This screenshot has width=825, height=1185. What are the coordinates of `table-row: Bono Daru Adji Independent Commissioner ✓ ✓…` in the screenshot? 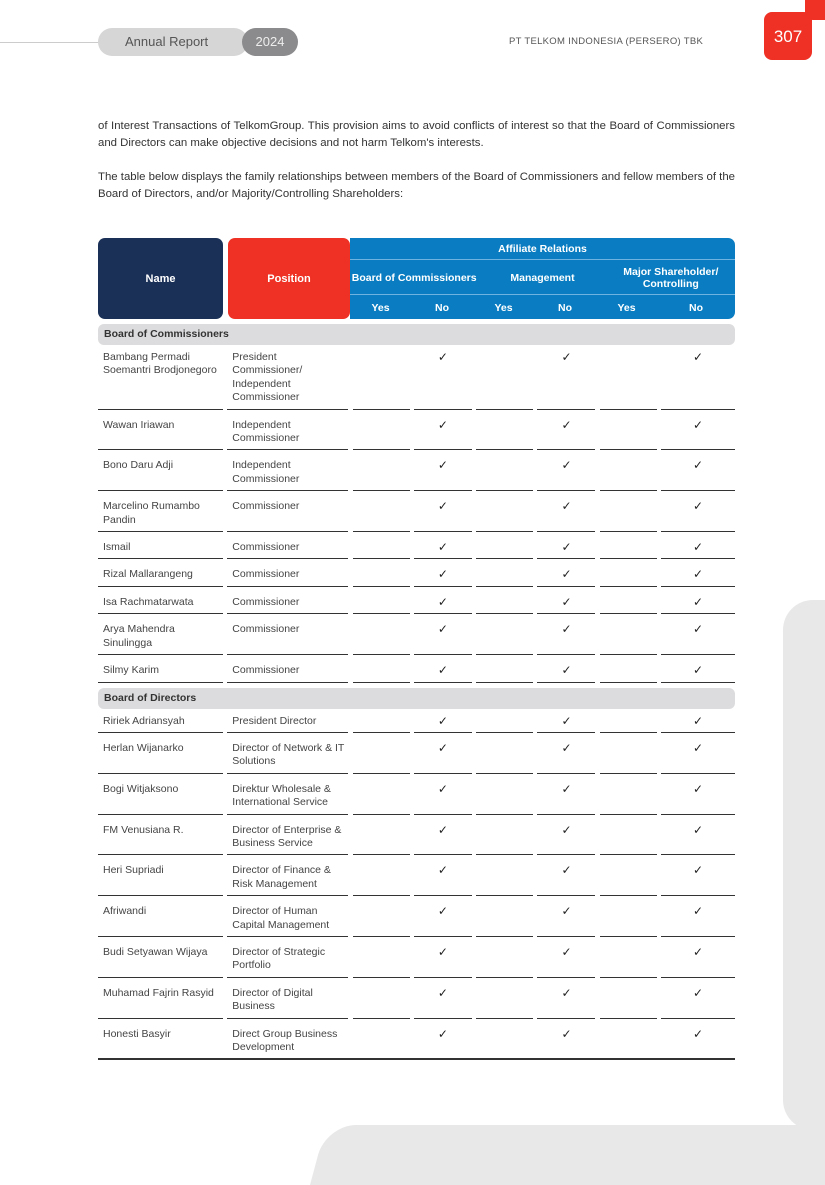 It's located at (417, 473).